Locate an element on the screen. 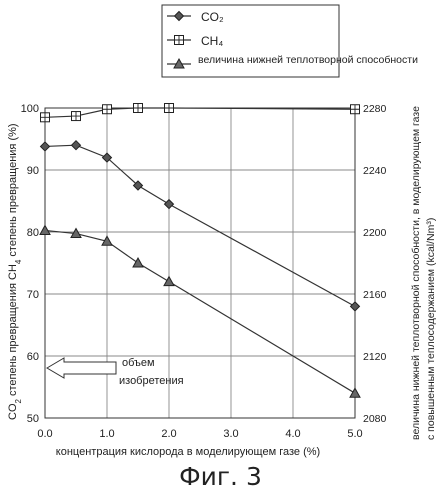  point-ch4-5-hatch is located at coordinates (355, 109).